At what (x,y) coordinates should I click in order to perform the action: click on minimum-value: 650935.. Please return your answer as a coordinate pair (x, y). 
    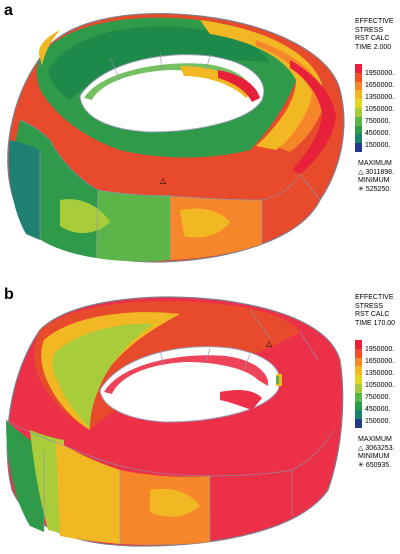
    Looking at the image, I should click on (378, 465).